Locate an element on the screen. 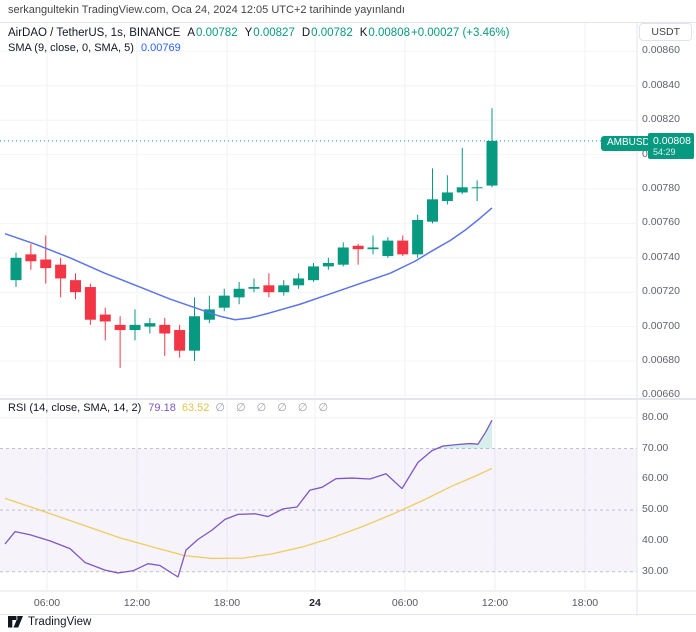 This screenshot has height=632, width=696. tradingview-logo: TradingView is located at coordinates (49, 622).